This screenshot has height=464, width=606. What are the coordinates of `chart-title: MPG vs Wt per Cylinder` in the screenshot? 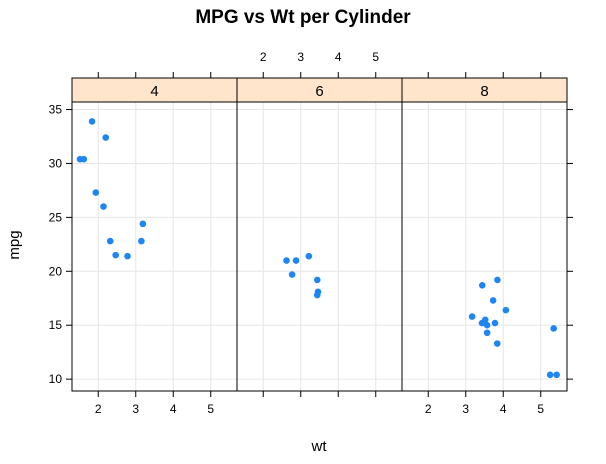 It's located at (303, 17).